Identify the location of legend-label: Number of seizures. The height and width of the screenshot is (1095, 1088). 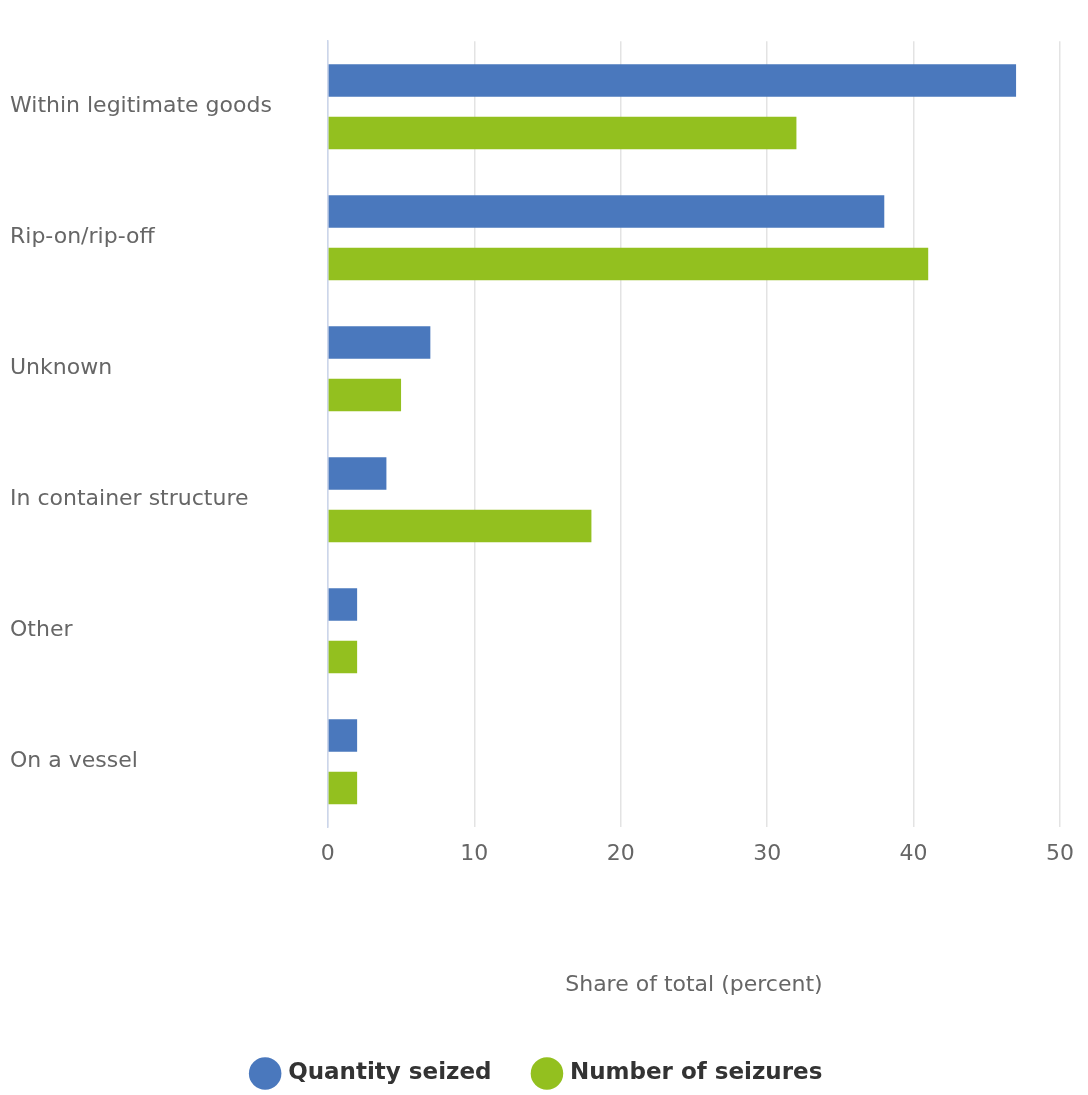
(696, 1071).